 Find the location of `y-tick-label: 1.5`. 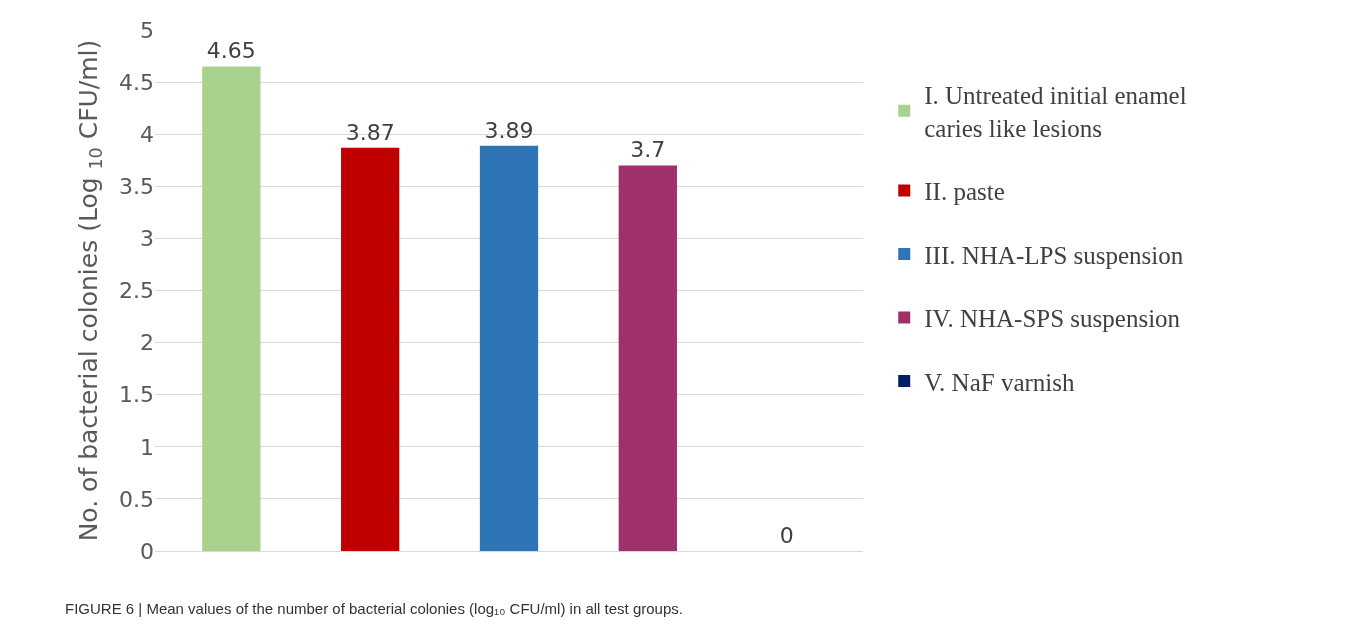

y-tick-label: 1.5 is located at coordinates (136, 395).